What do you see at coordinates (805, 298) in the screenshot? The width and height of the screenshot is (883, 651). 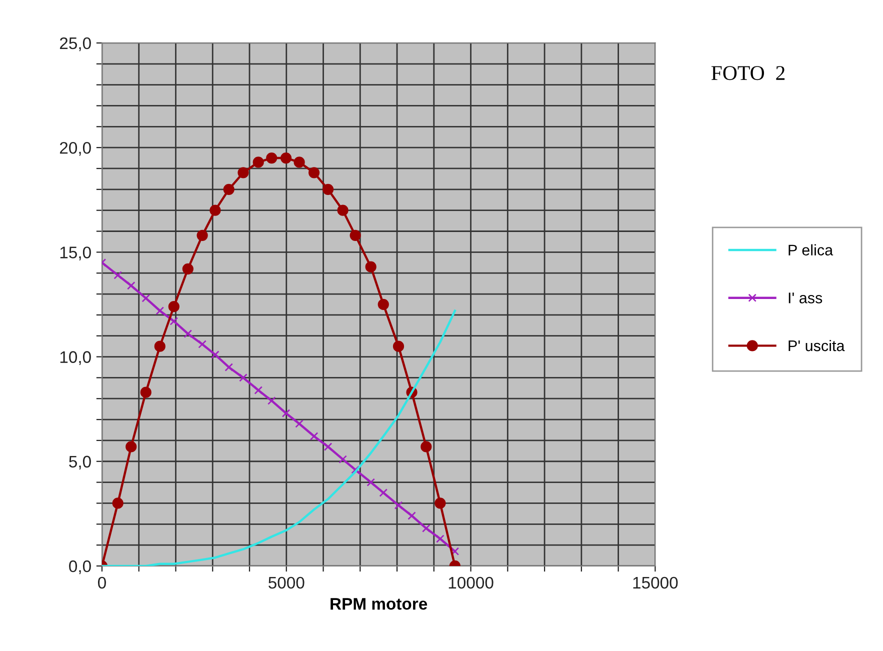 I see `legend-label: I' ass` at bounding box center [805, 298].